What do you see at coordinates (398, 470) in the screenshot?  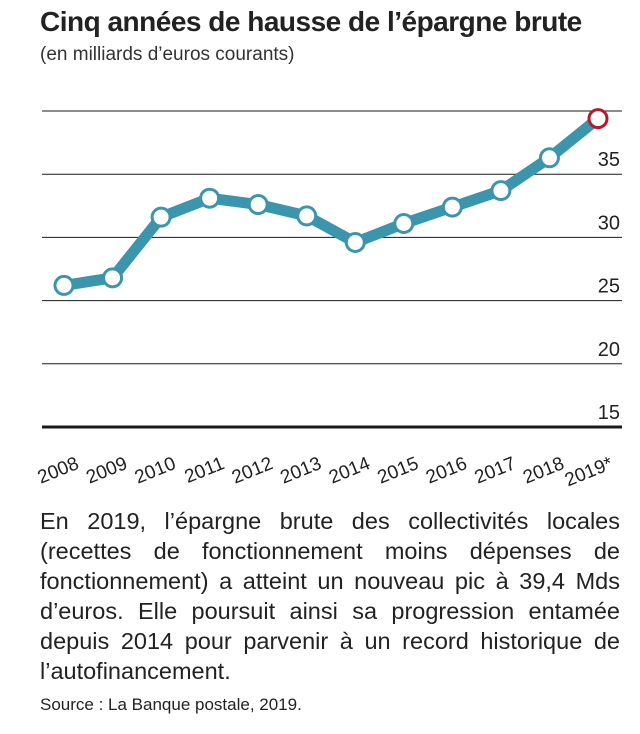 I see `x-tick-label: 2015` at bounding box center [398, 470].